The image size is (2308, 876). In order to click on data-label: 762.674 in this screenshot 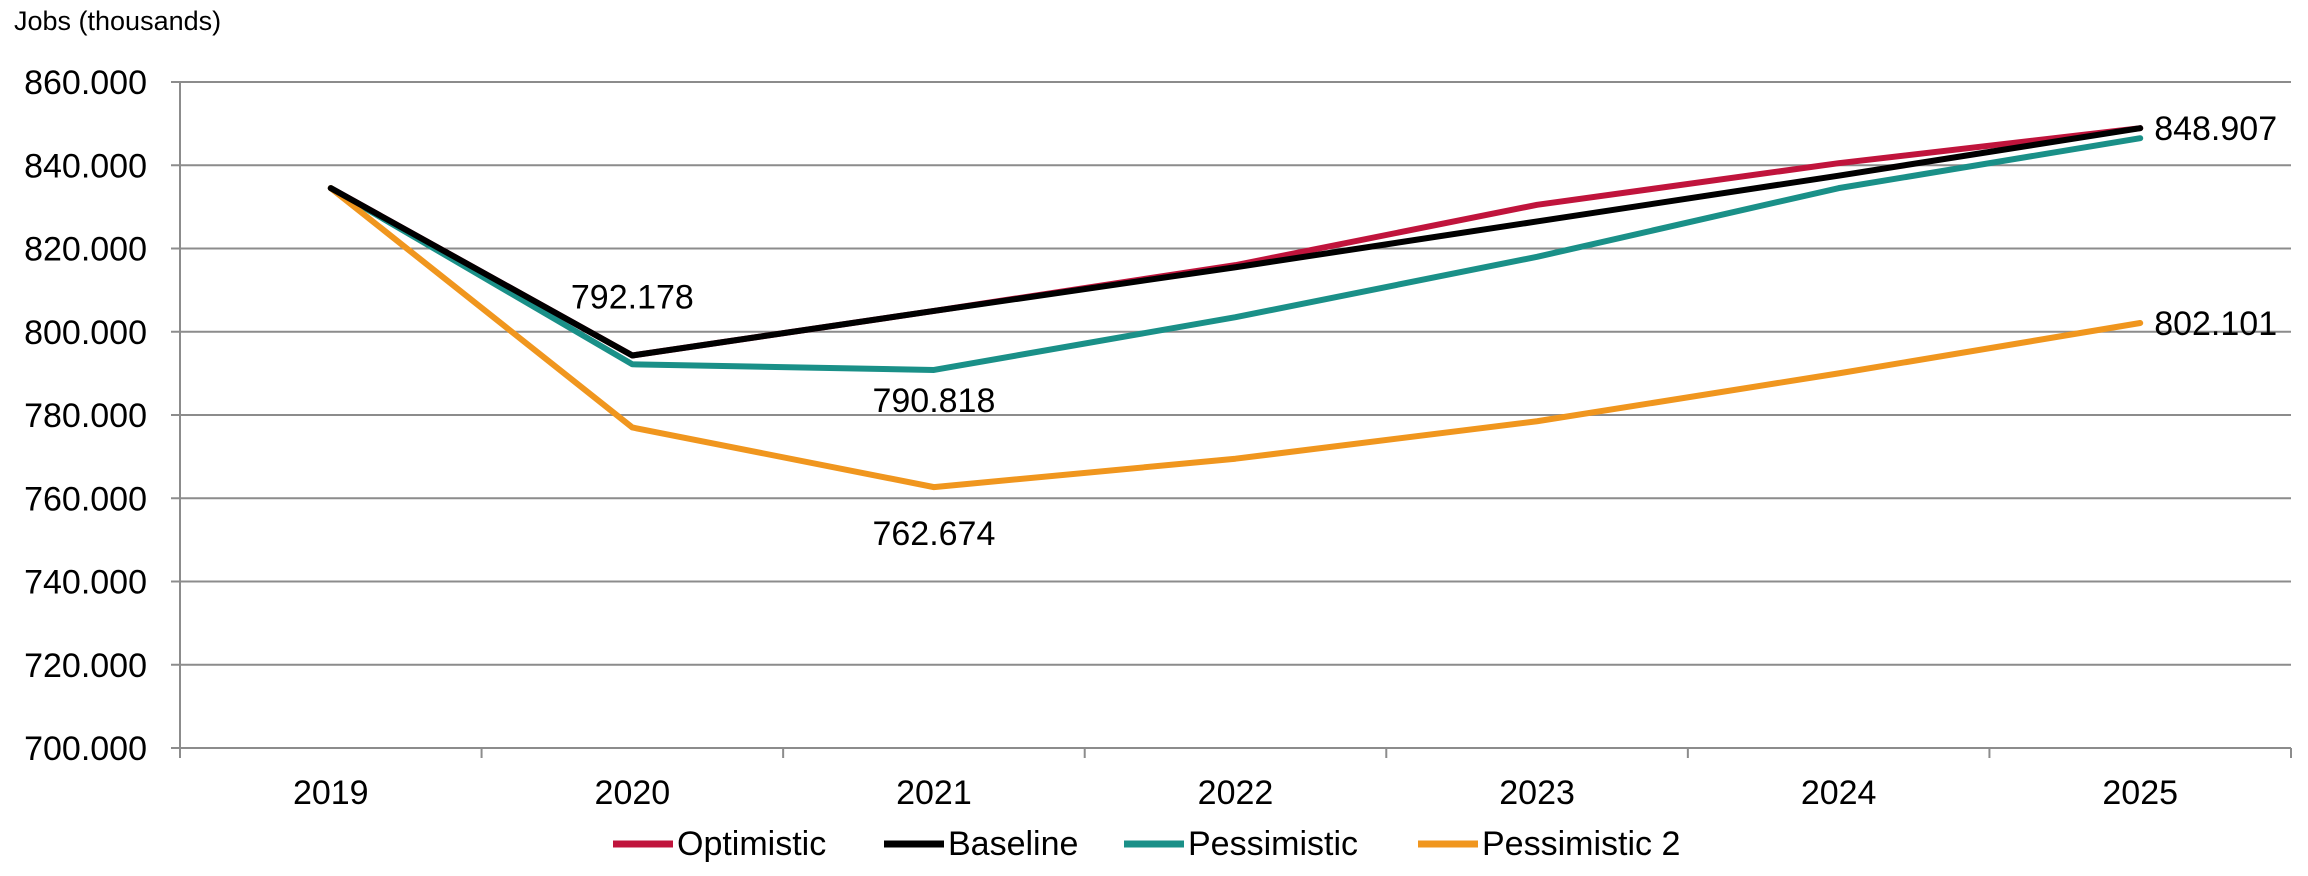, I will do `click(933, 534)`.